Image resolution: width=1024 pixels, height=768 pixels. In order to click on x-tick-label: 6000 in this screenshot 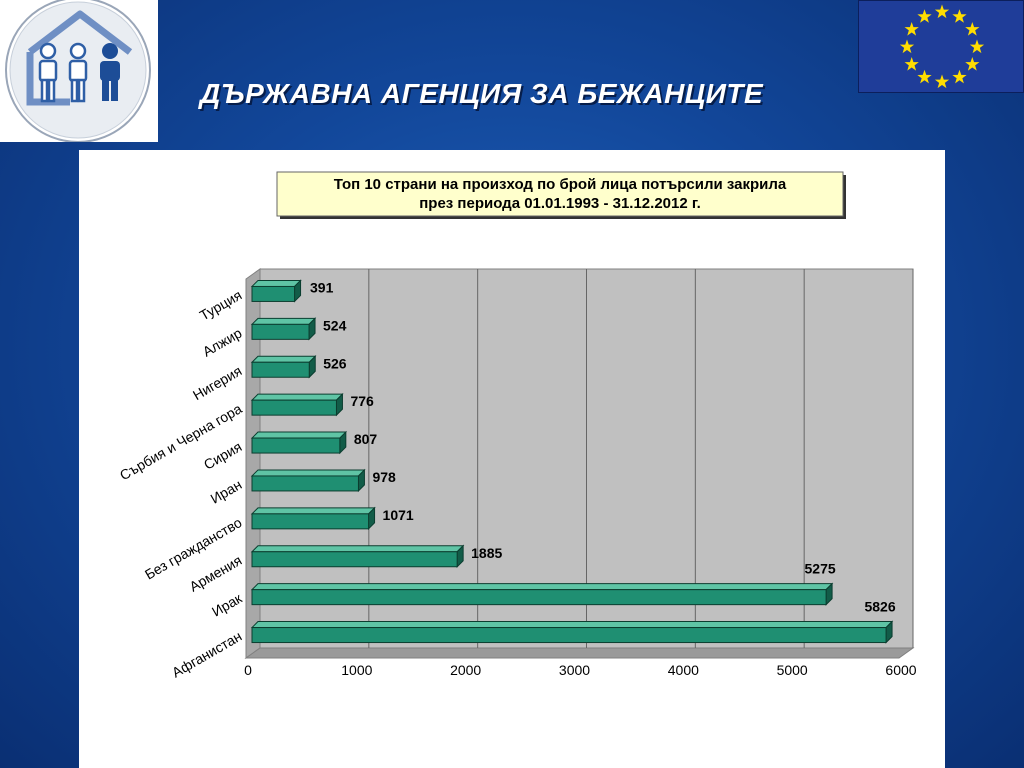, I will do `click(900, 670)`.